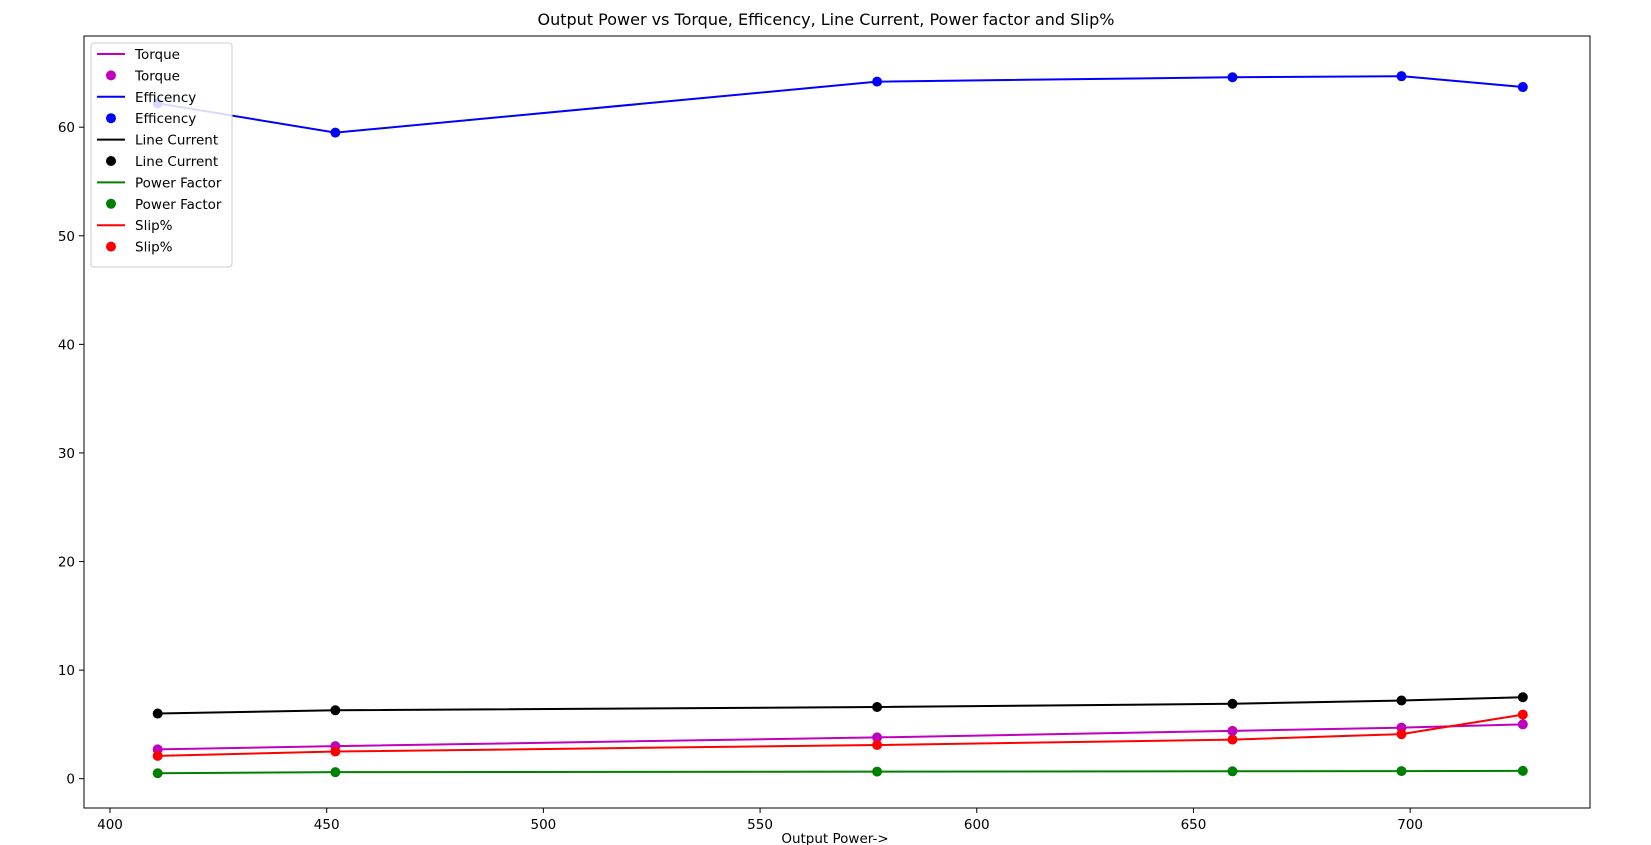  Describe the element at coordinates (111, 118) in the screenshot. I see `legend-marker-swatch-efficency` at that location.